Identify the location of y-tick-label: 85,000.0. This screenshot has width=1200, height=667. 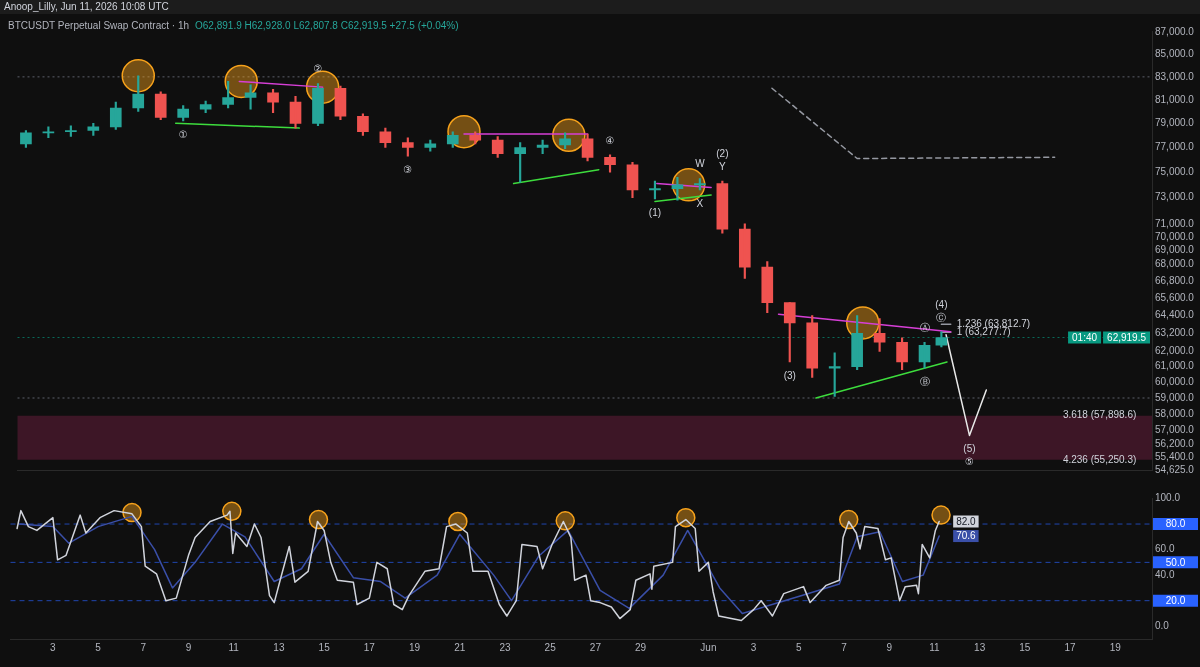
(1175, 54).